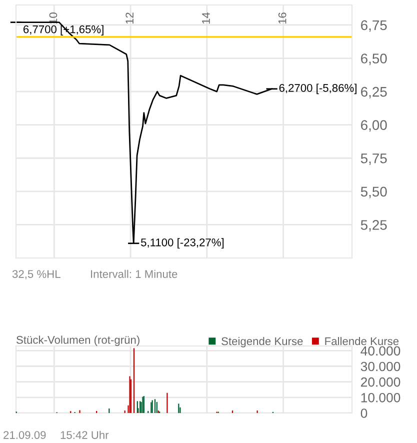 This screenshot has height=443, width=417. I want to click on y-tick-label: 6,00, so click(374, 126).